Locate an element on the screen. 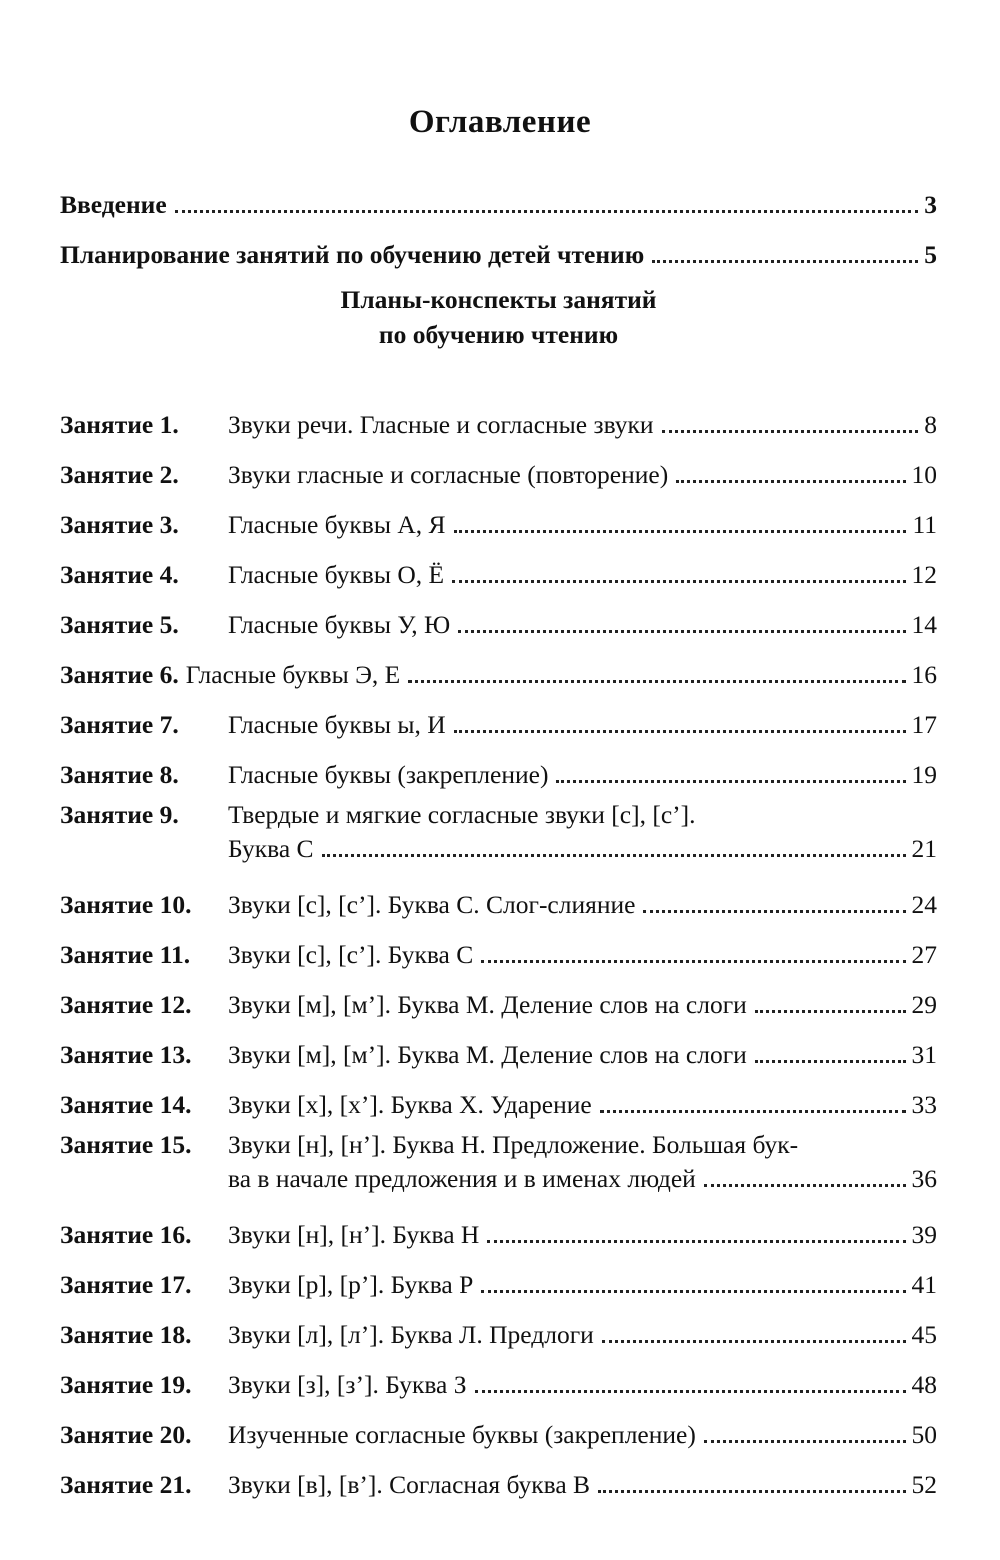 Image resolution: width=1000 pixels, height=1560 pixels. entry-label: Занятие 18. is located at coordinates (126, 1334).